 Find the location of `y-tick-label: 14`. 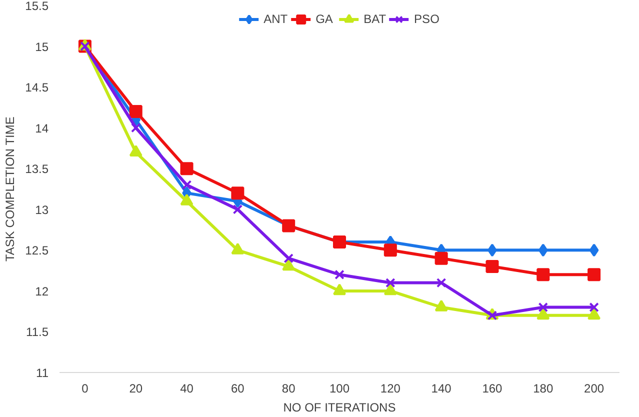

y-tick-label: 14 is located at coordinates (42, 128).